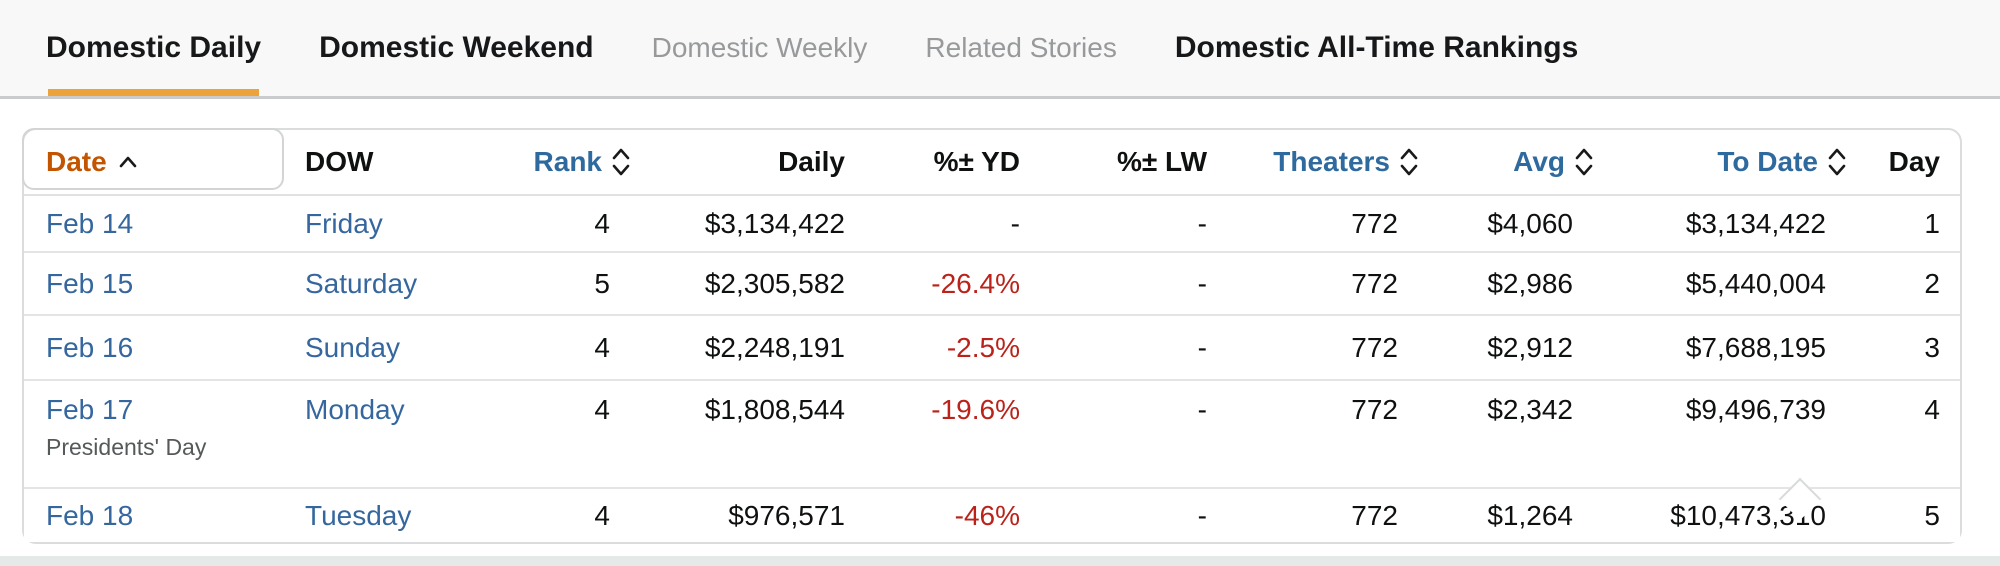 Image resolution: width=2000 pixels, height=566 pixels. What do you see at coordinates (1932, 347) in the screenshot?
I see `day-cell: 3` at bounding box center [1932, 347].